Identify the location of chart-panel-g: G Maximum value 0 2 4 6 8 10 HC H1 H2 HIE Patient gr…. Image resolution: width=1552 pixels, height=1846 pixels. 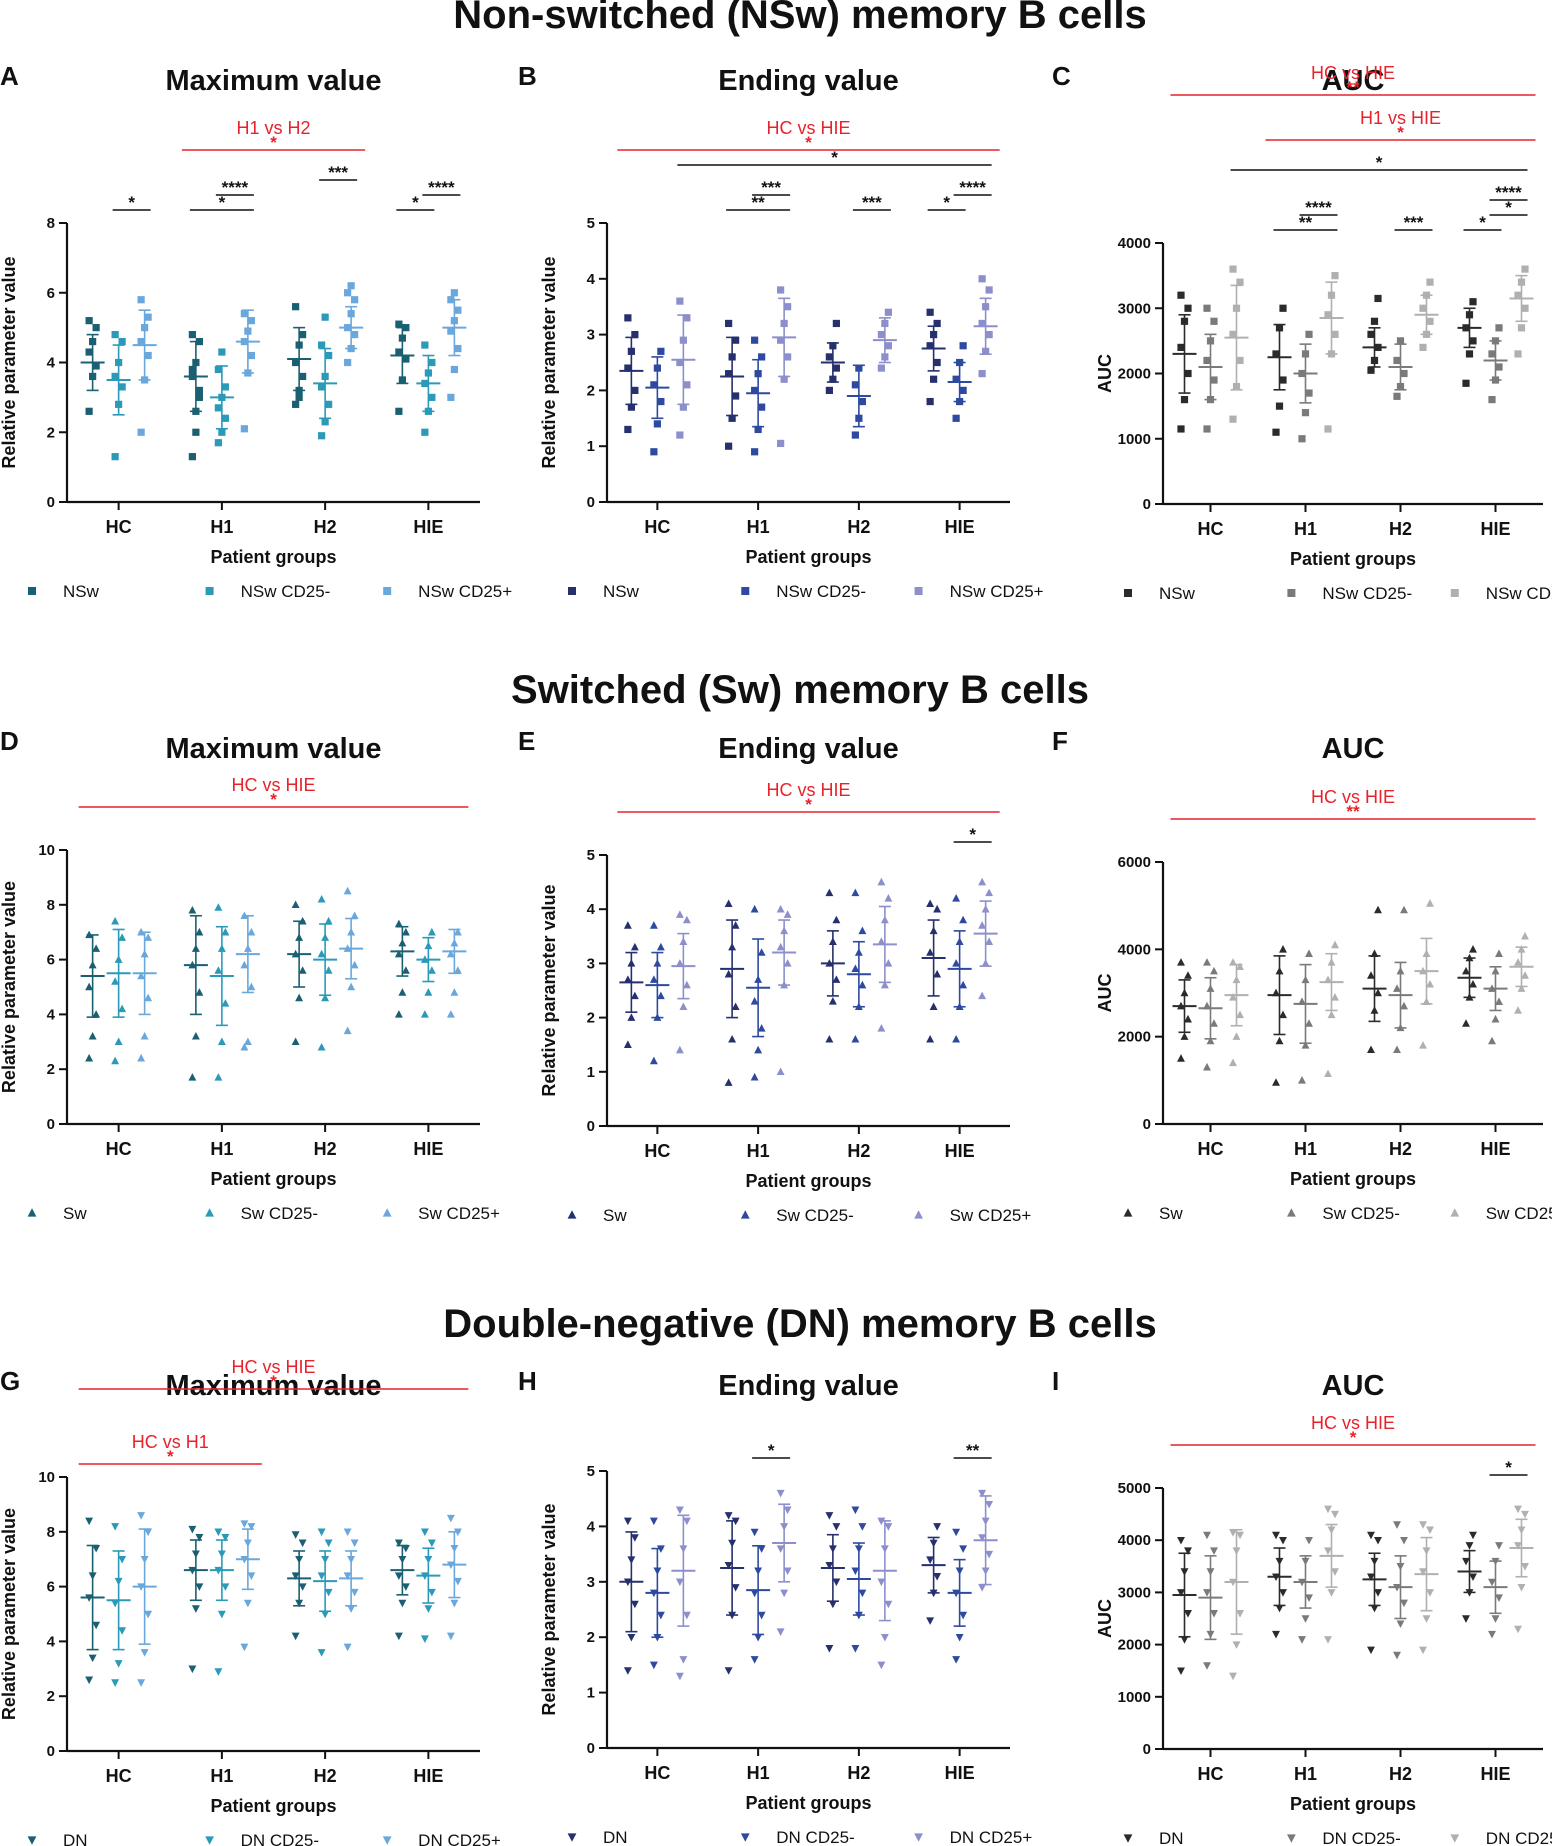
(250, 1601).